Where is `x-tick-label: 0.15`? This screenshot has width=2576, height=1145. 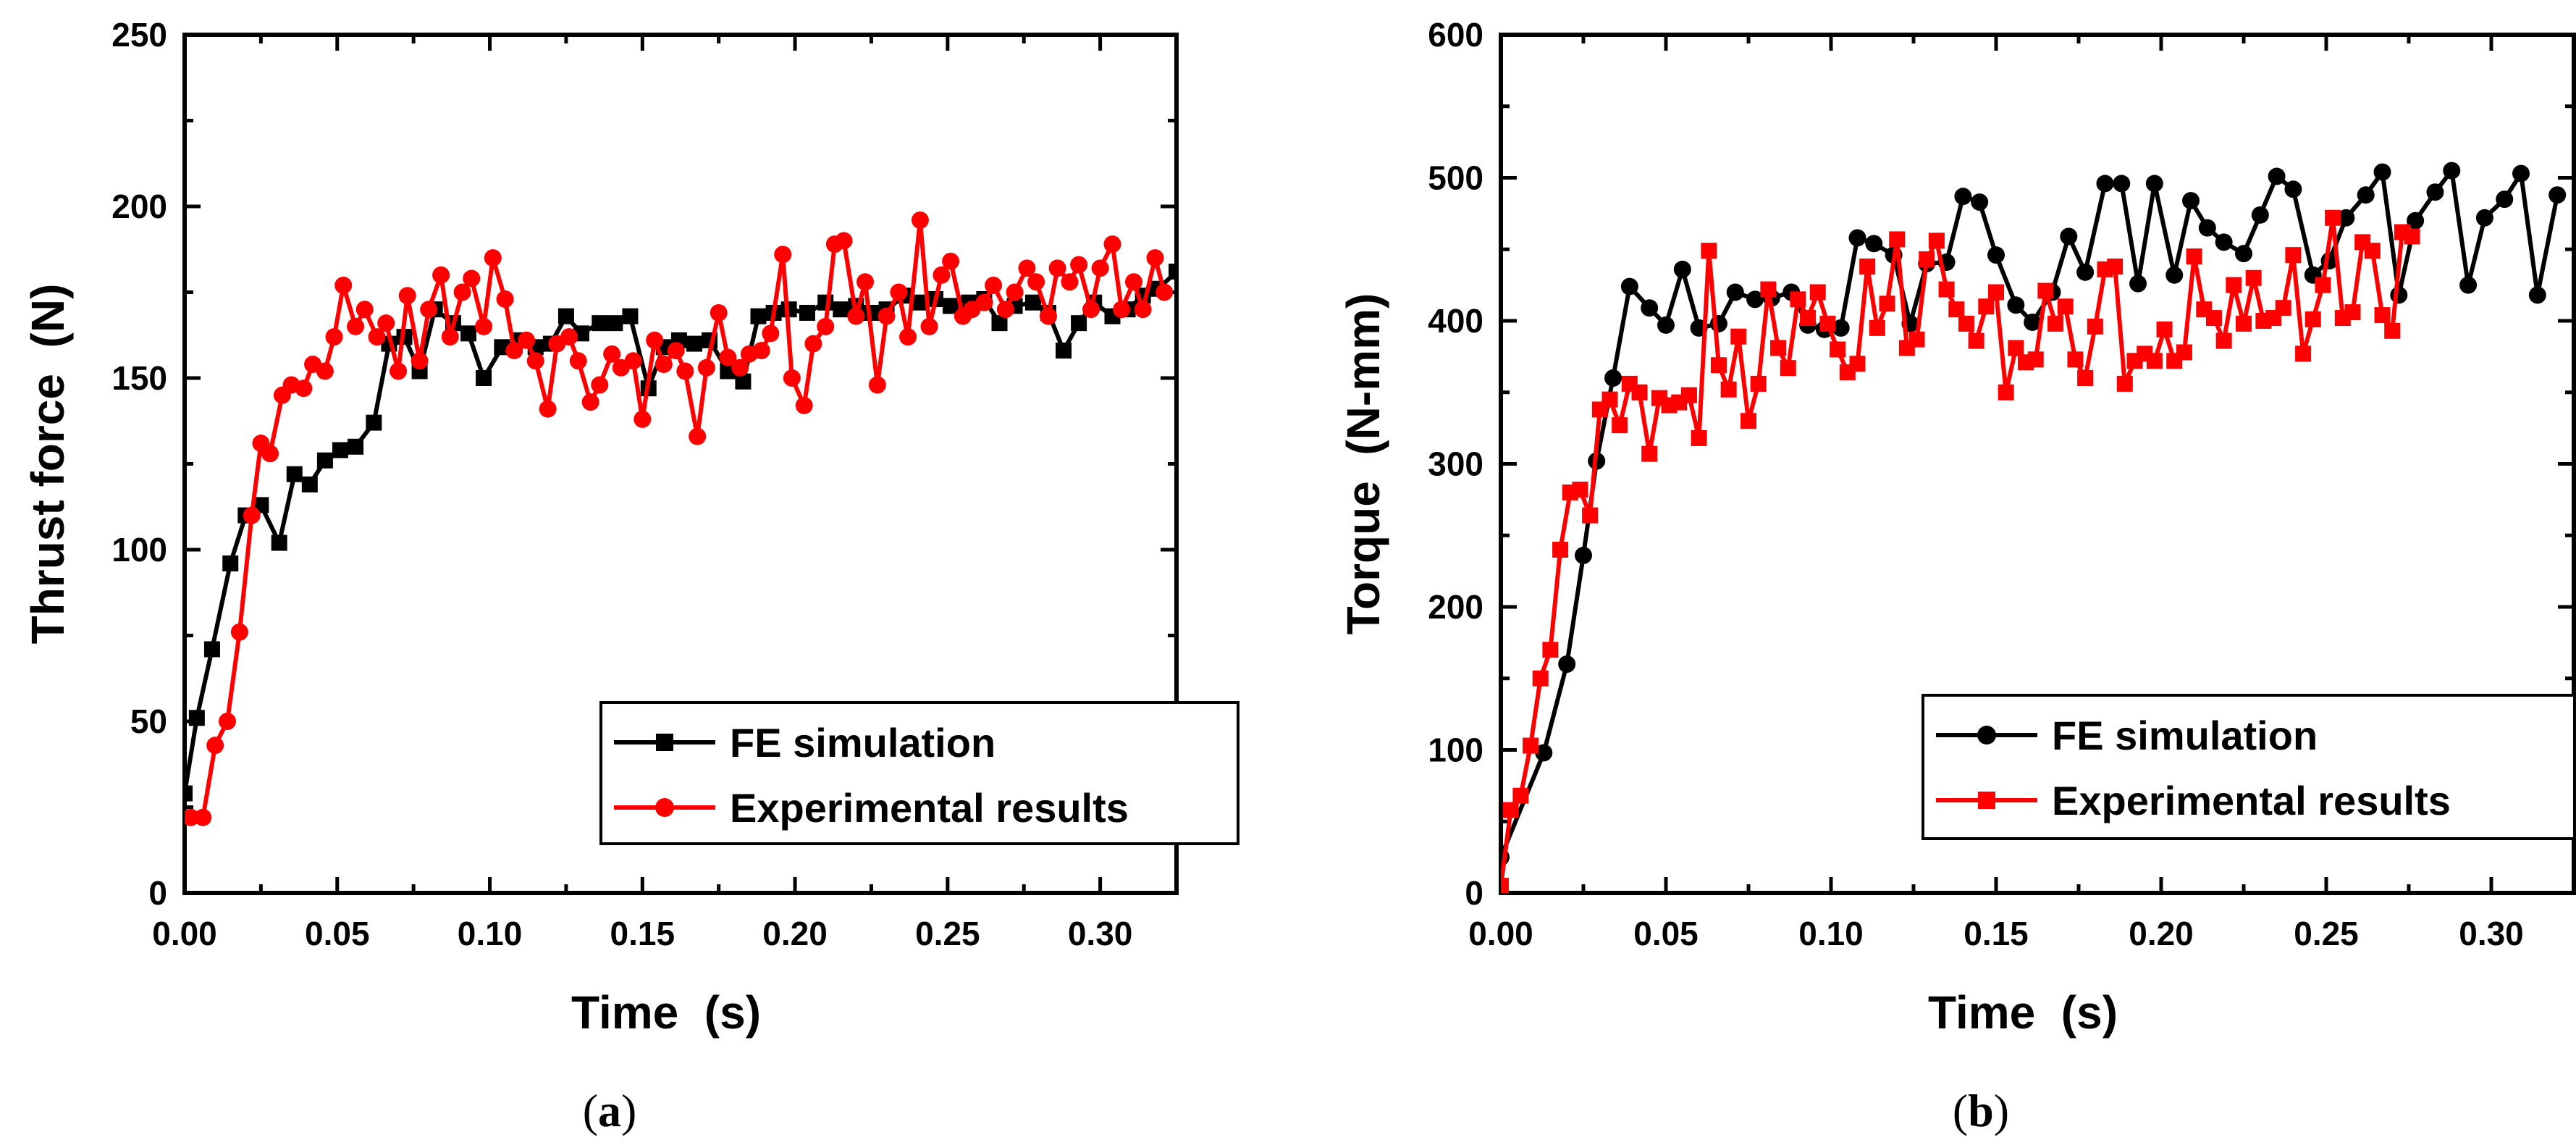 x-tick-label: 0.15 is located at coordinates (1996, 933).